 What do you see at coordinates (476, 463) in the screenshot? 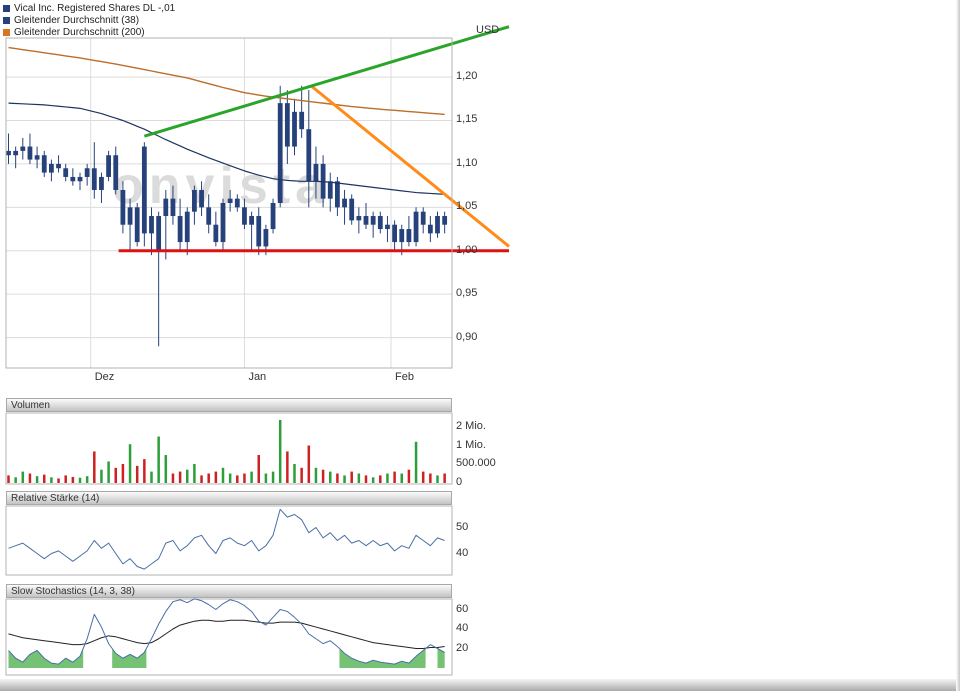
I see `axis-tick-label: 500.000` at bounding box center [476, 463].